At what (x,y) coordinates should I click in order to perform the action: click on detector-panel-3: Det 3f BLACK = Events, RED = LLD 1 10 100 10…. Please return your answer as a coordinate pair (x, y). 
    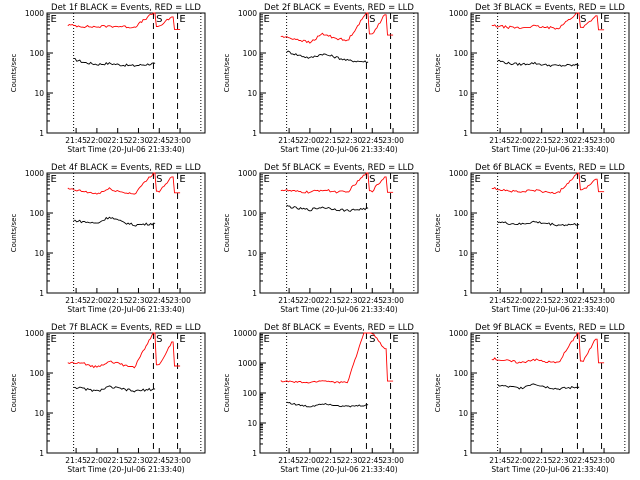
    Looking at the image, I should click on (532, 78).